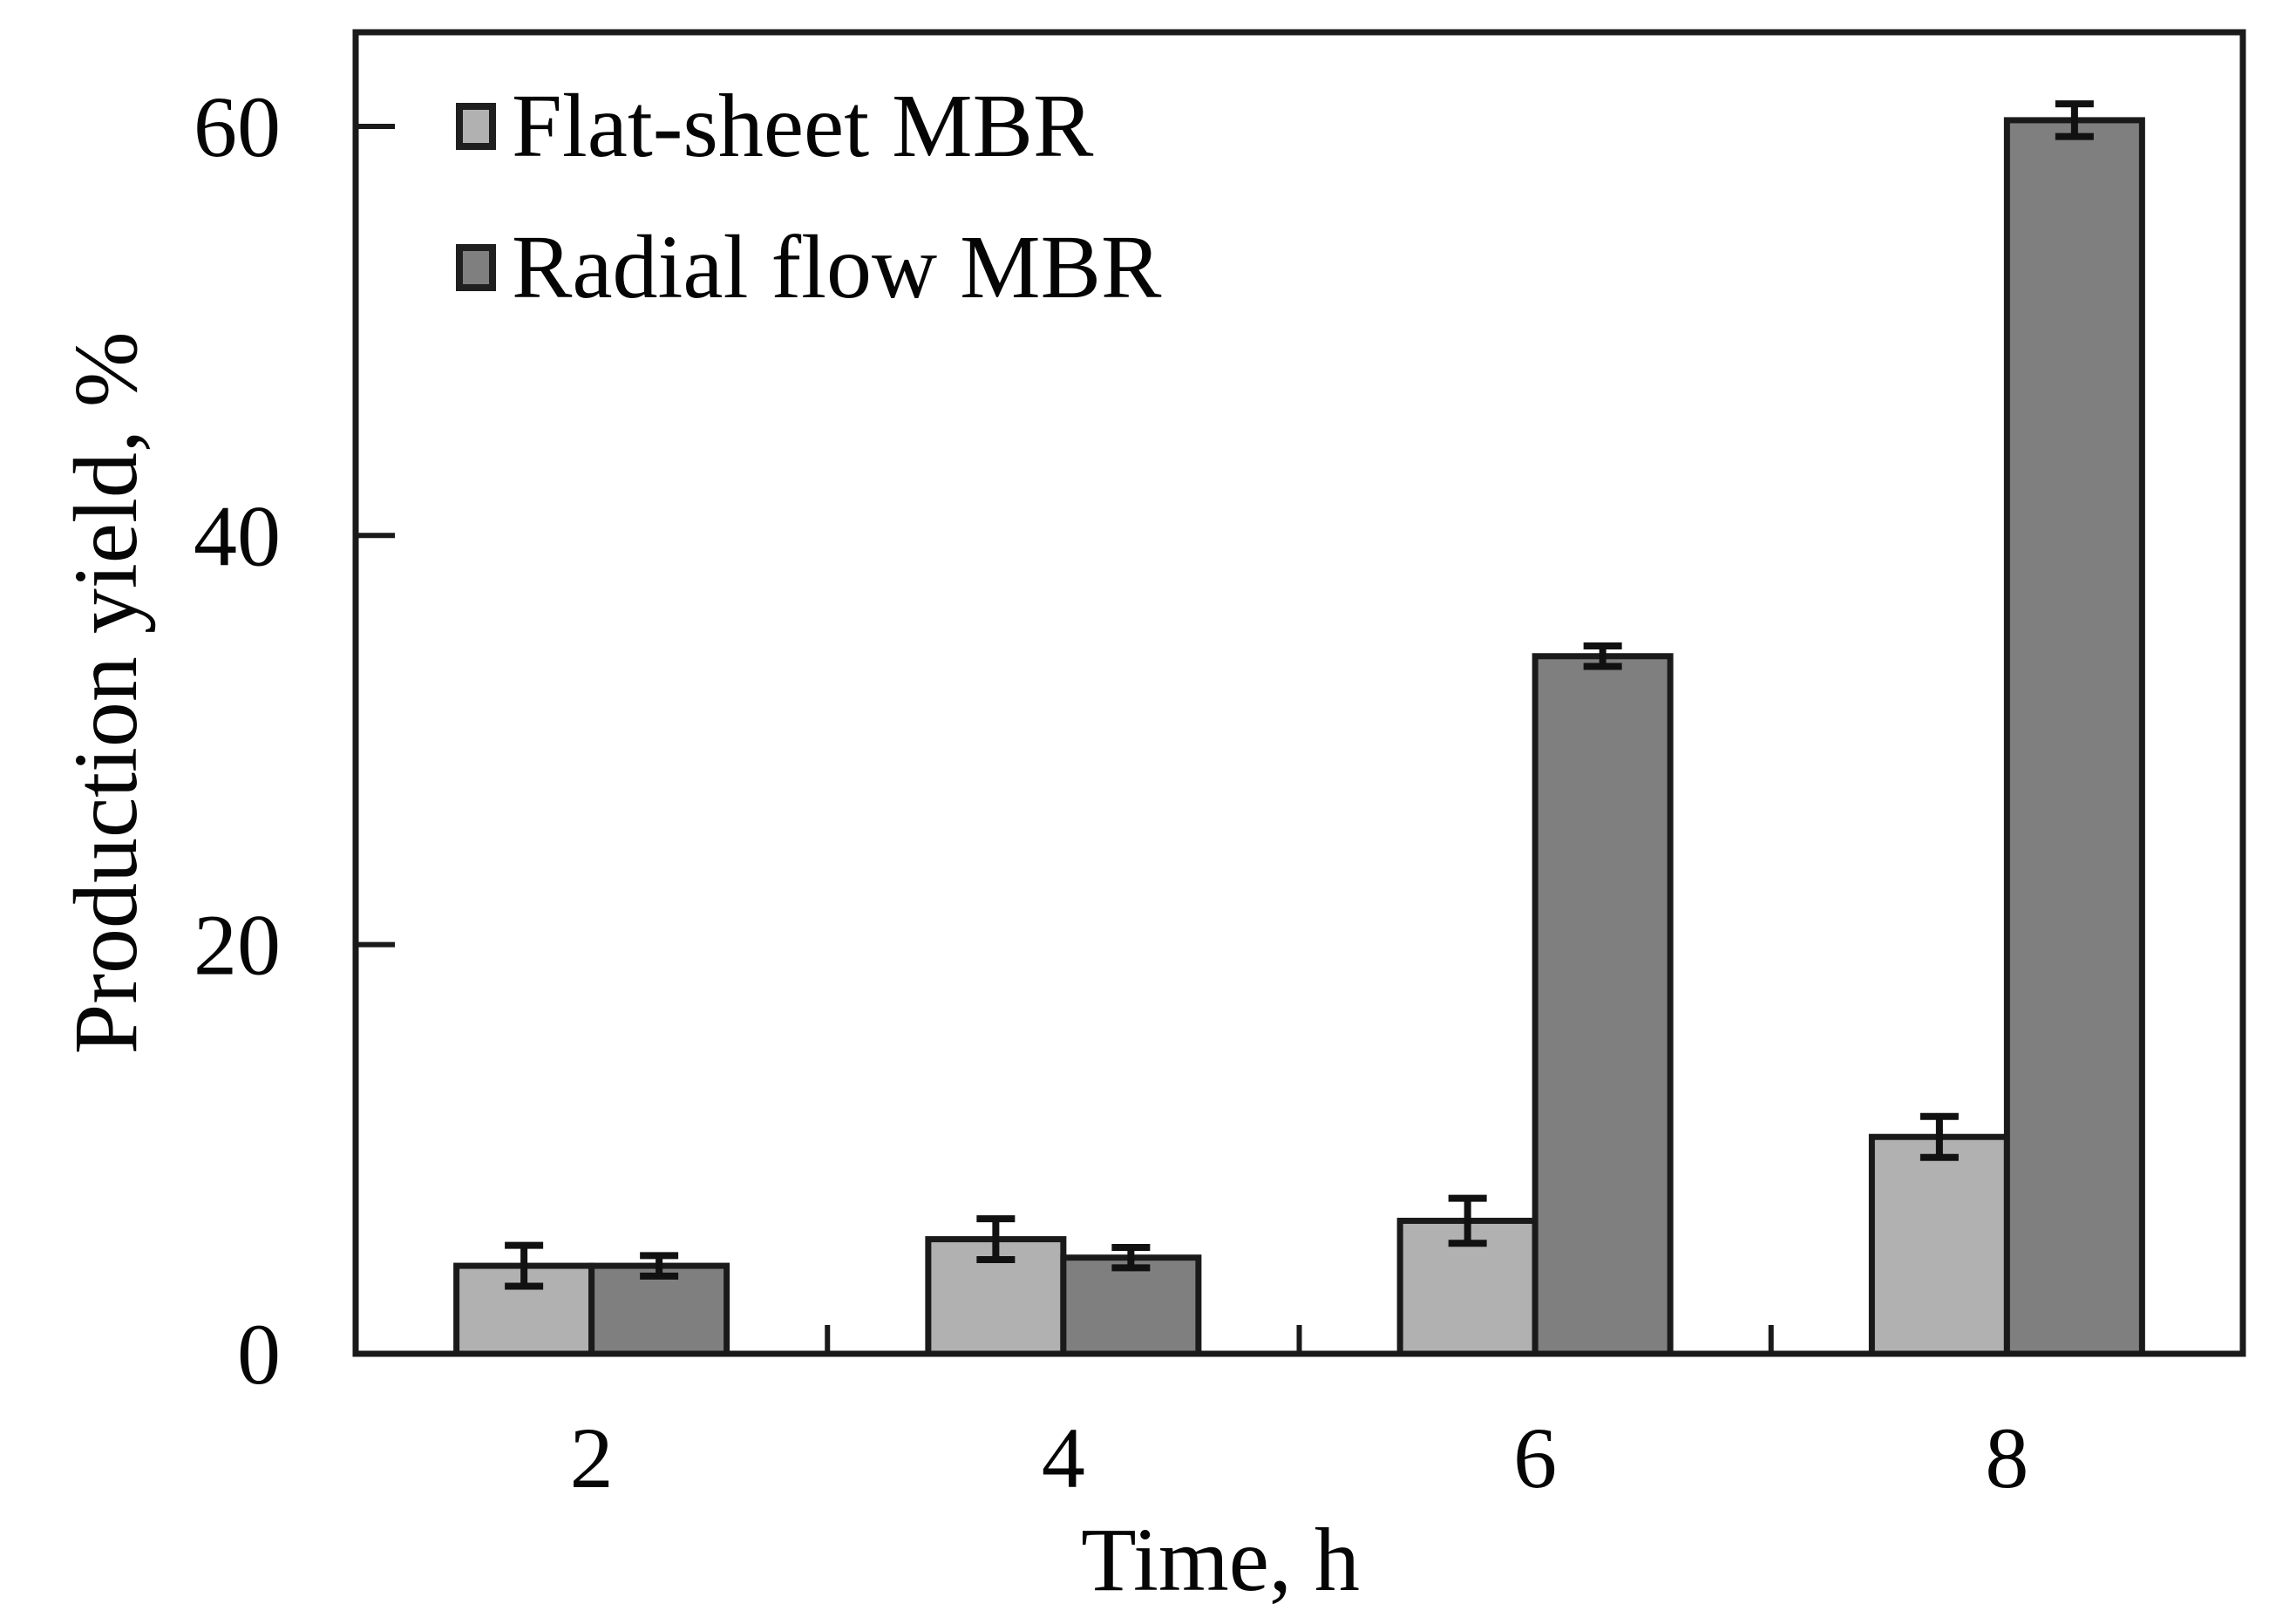 This screenshot has width=2269, height=1624. What do you see at coordinates (106, 693) in the screenshot?
I see `y-axis-title: Production yield, %` at bounding box center [106, 693].